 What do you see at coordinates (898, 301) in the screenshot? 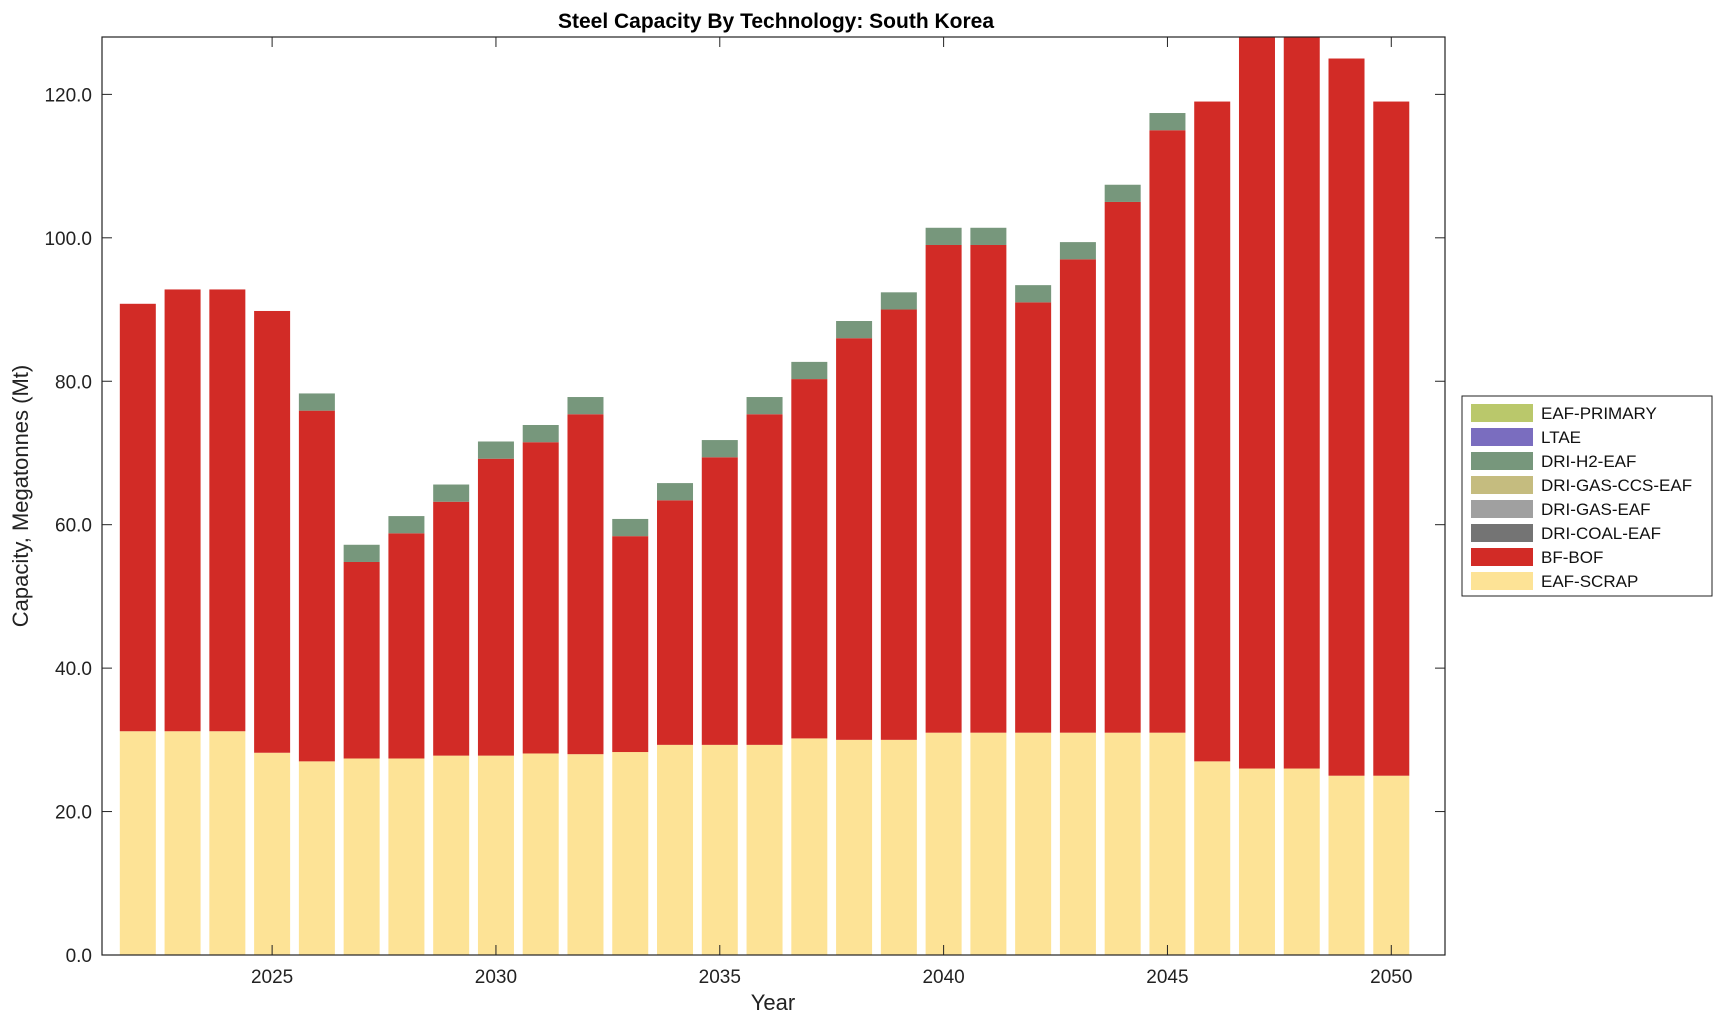
I see `bar-2039-dri-h2-eaf` at bounding box center [898, 301].